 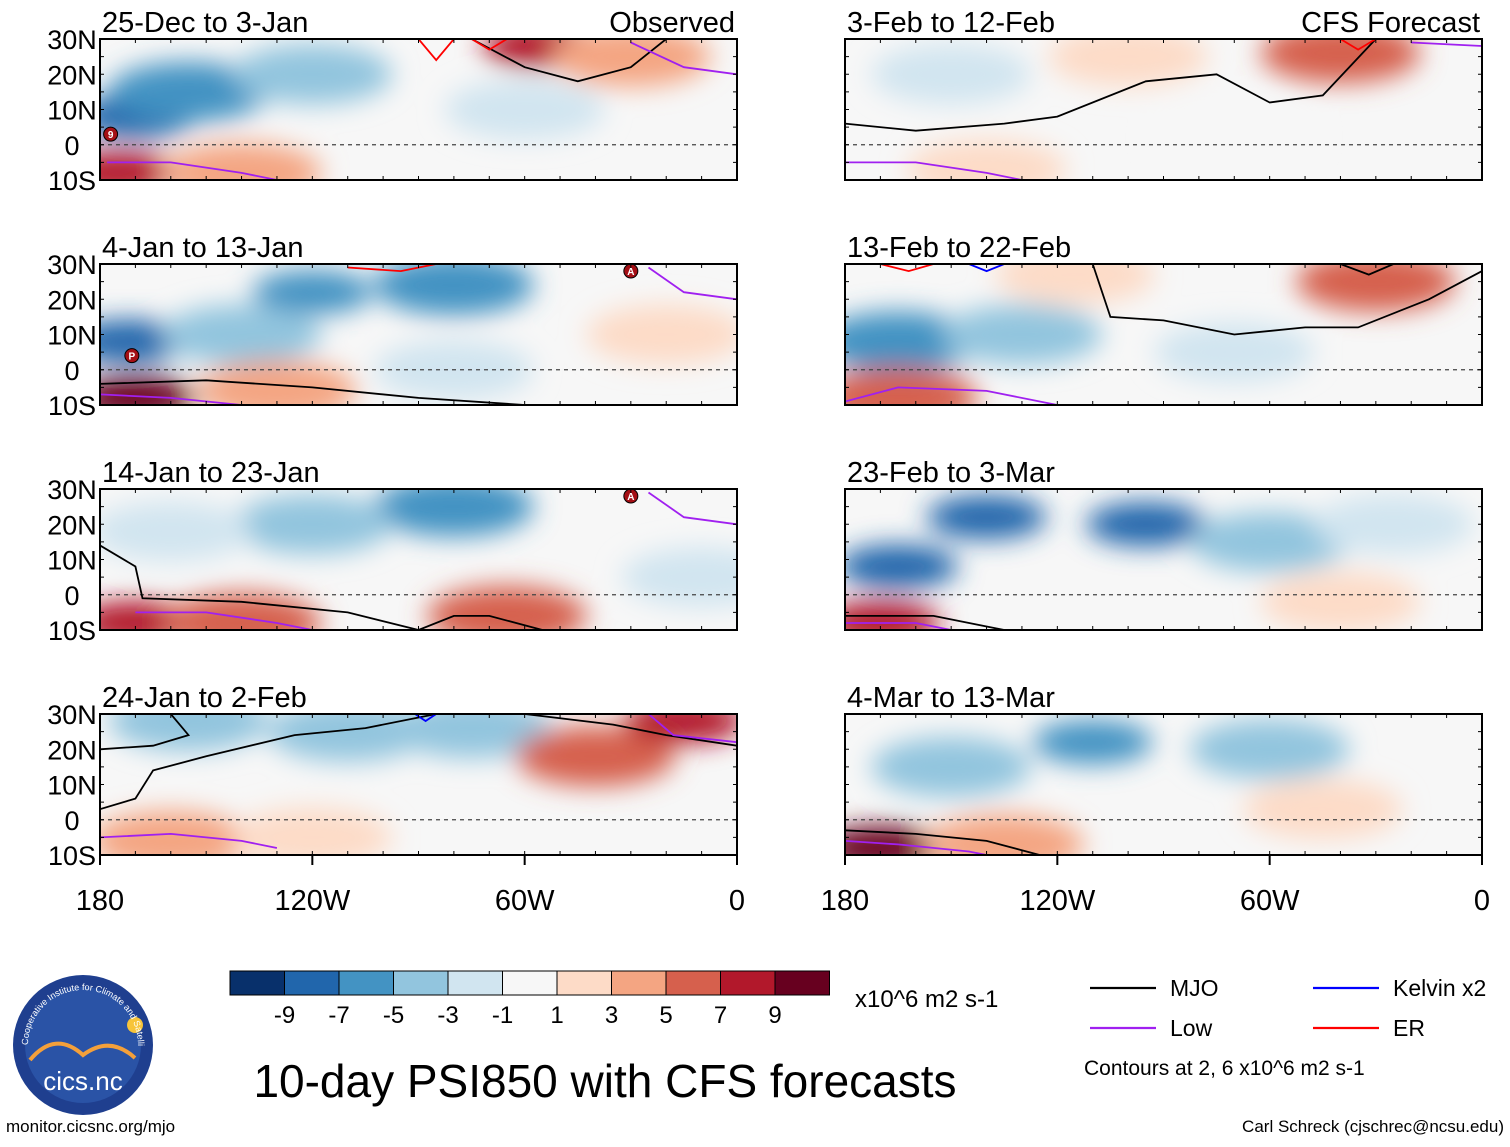 What do you see at coordinates (1439, 988) in the screenshot?
I see `legend-label: Kelvin x2` at bounding box center [1439, 988].